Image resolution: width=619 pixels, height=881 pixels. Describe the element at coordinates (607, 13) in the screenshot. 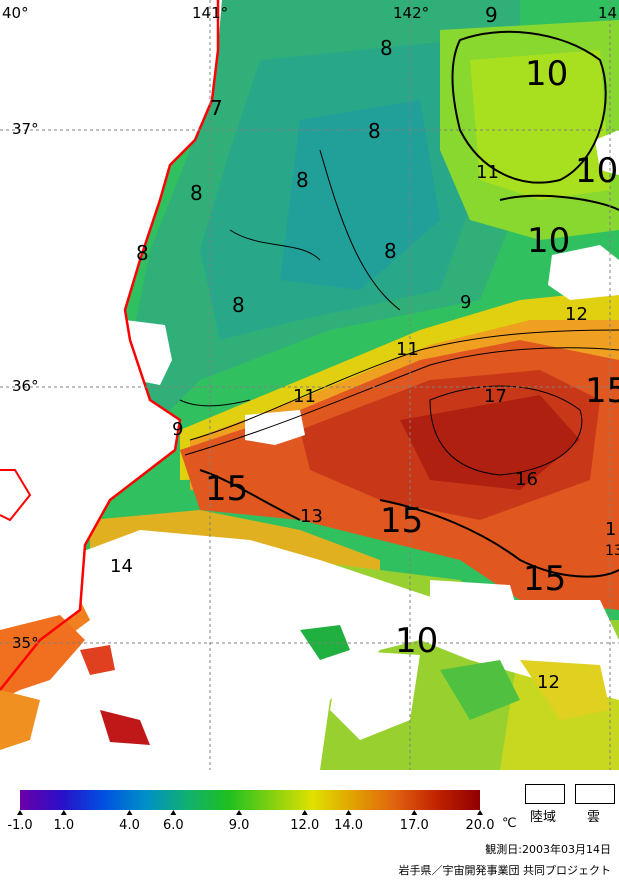

I see `lon-label-143: 14` at that location.